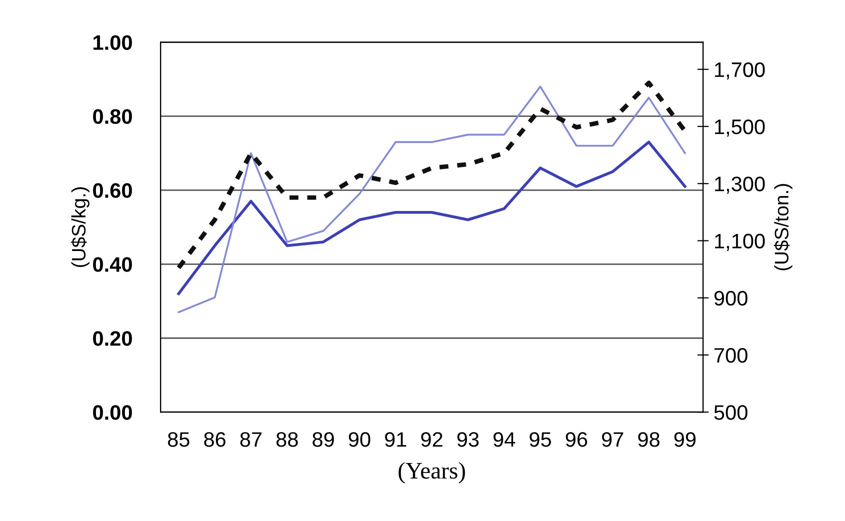  What do you see at coordinates (685, 439) in the screenshot?
I see `x-tick-label: 99` at bounding box center [685, 439].